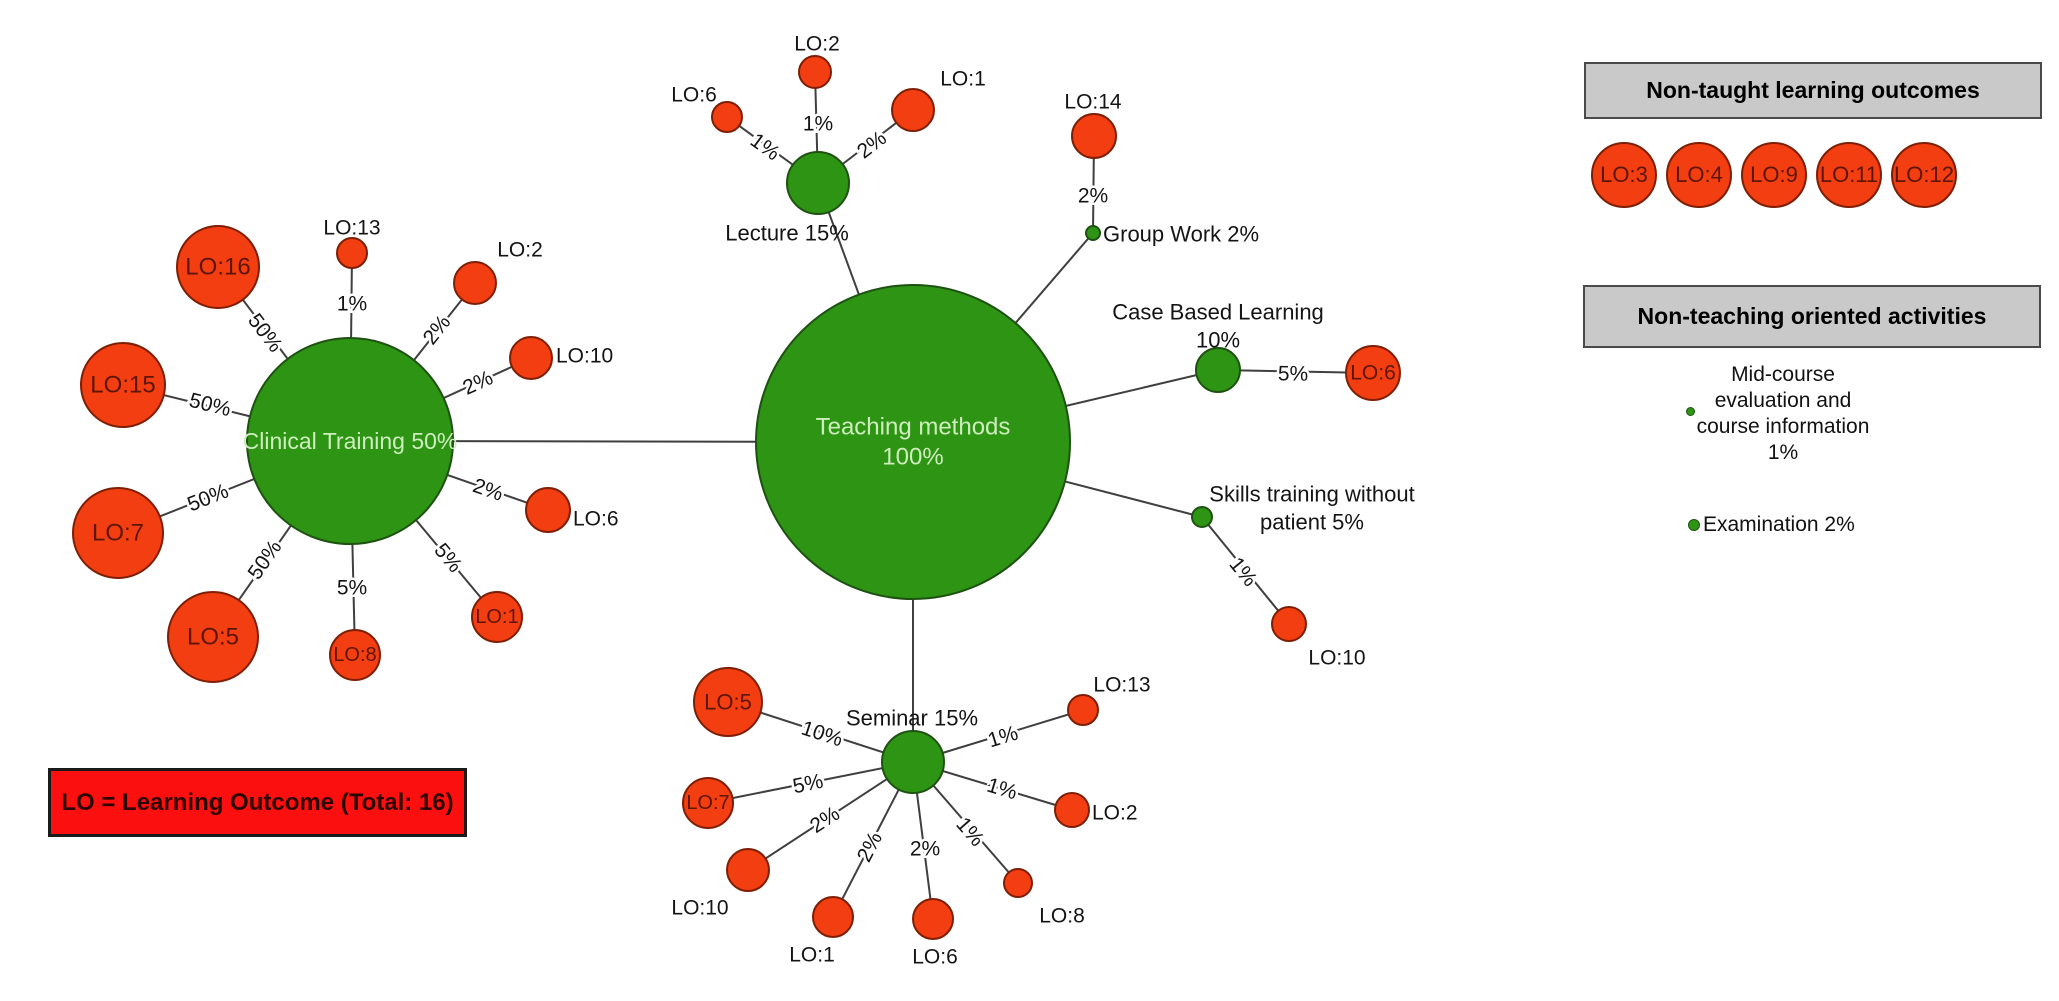 This screenshot has width=2059, height=1001. What do you see at coordinates (1094, 136) in the screenshot?
I see `outcome-node-g14` at bounding box center [1094, 136].